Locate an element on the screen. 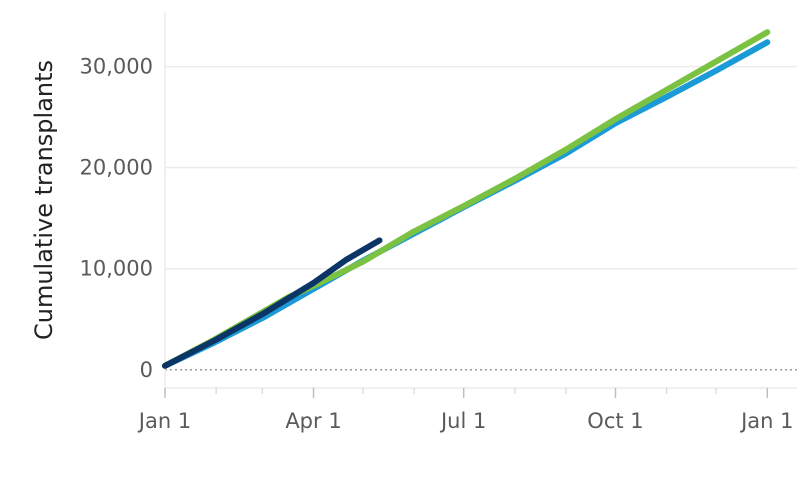  y-tick-label: 10,000 is located at coordinates (116, 269).